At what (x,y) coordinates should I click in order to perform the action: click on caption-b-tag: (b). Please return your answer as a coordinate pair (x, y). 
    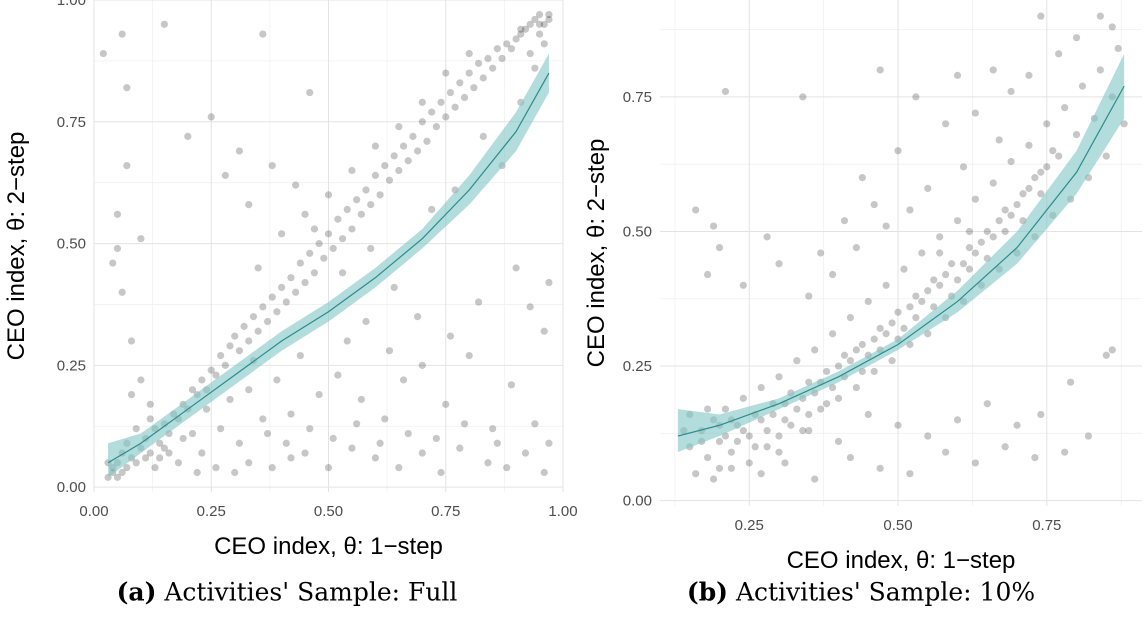
    Looking at the image, I should click on (707, 592).